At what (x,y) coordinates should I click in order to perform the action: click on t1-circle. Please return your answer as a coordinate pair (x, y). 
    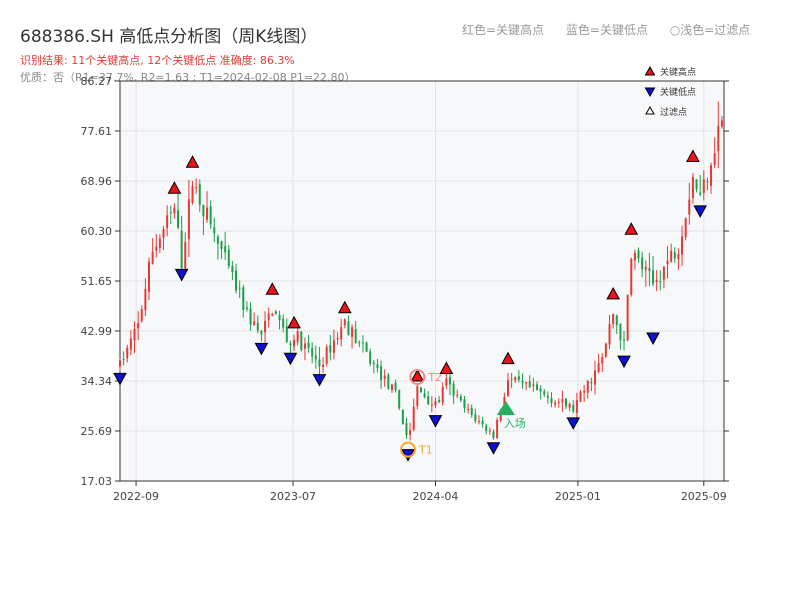
    Looking at the image, I should click on (408, 449).